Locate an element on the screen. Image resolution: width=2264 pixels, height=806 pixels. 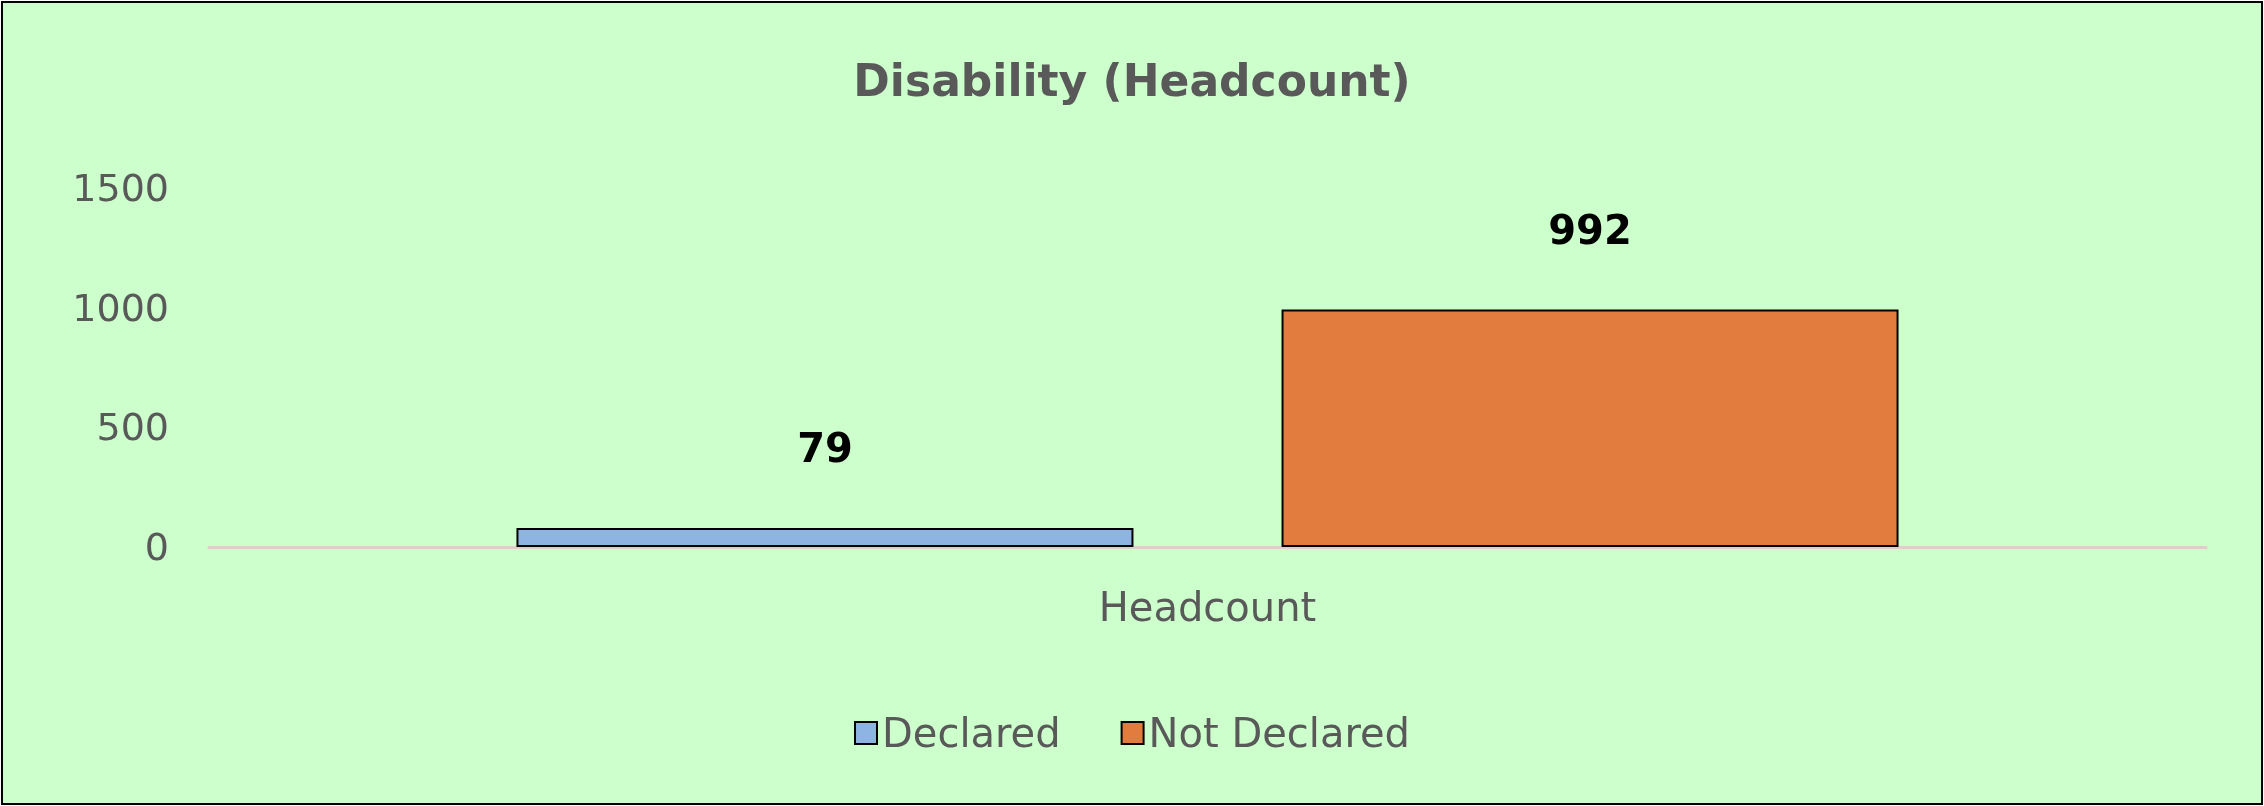
legend-label: Not Declared is located at coordinates (1279, 733).